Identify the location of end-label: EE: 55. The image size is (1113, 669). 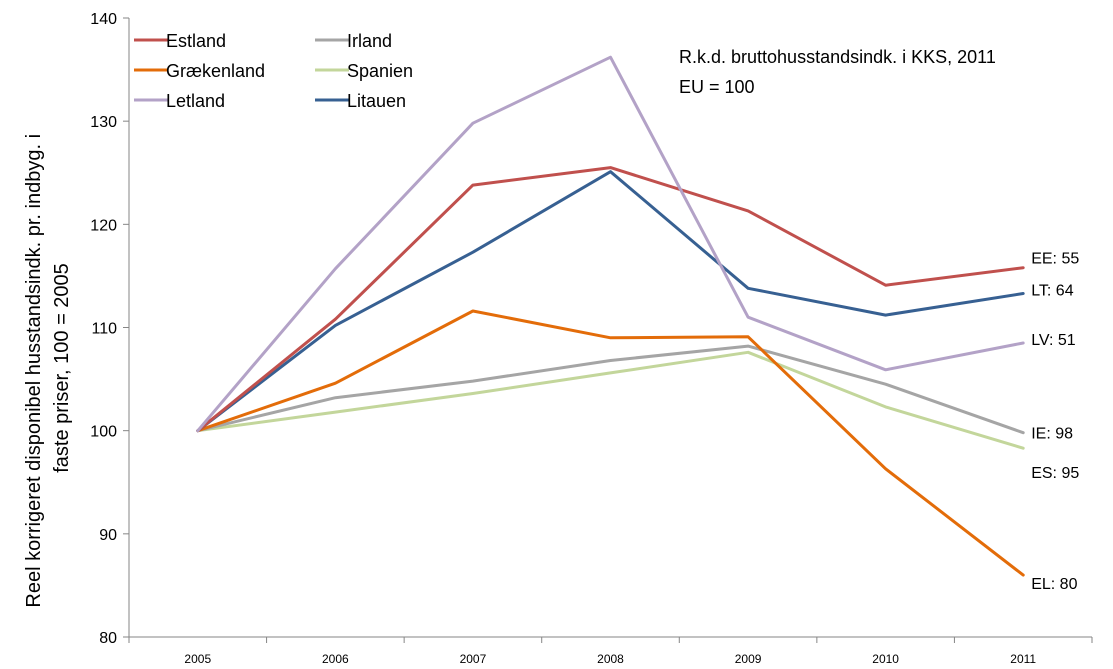
(1055, 259).